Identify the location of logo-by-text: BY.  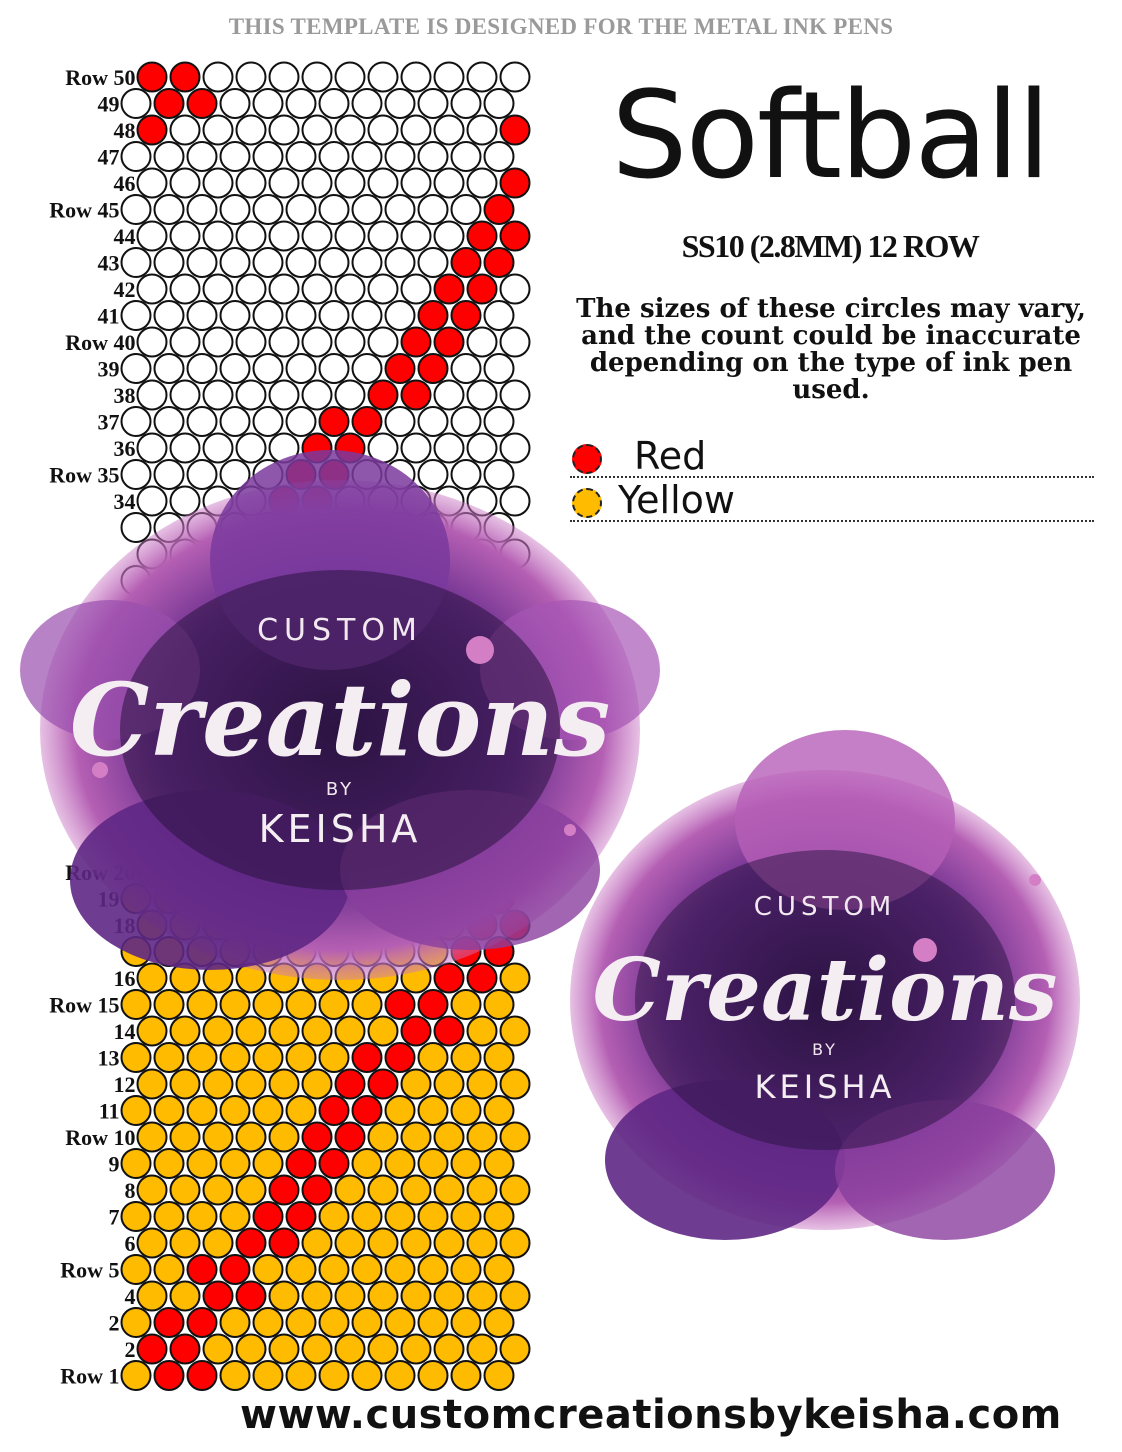
(340, 789).